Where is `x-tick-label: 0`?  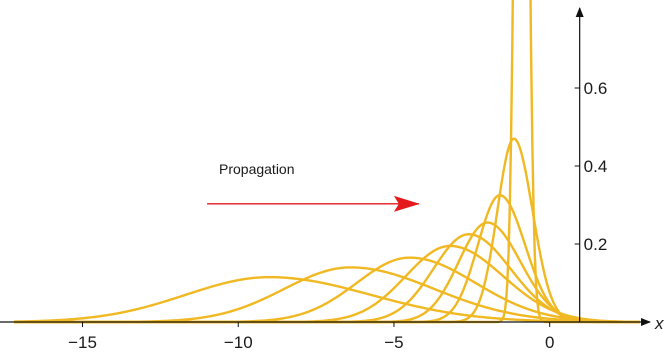 x-tick-label: 0 is located at coordinates (549, 342).